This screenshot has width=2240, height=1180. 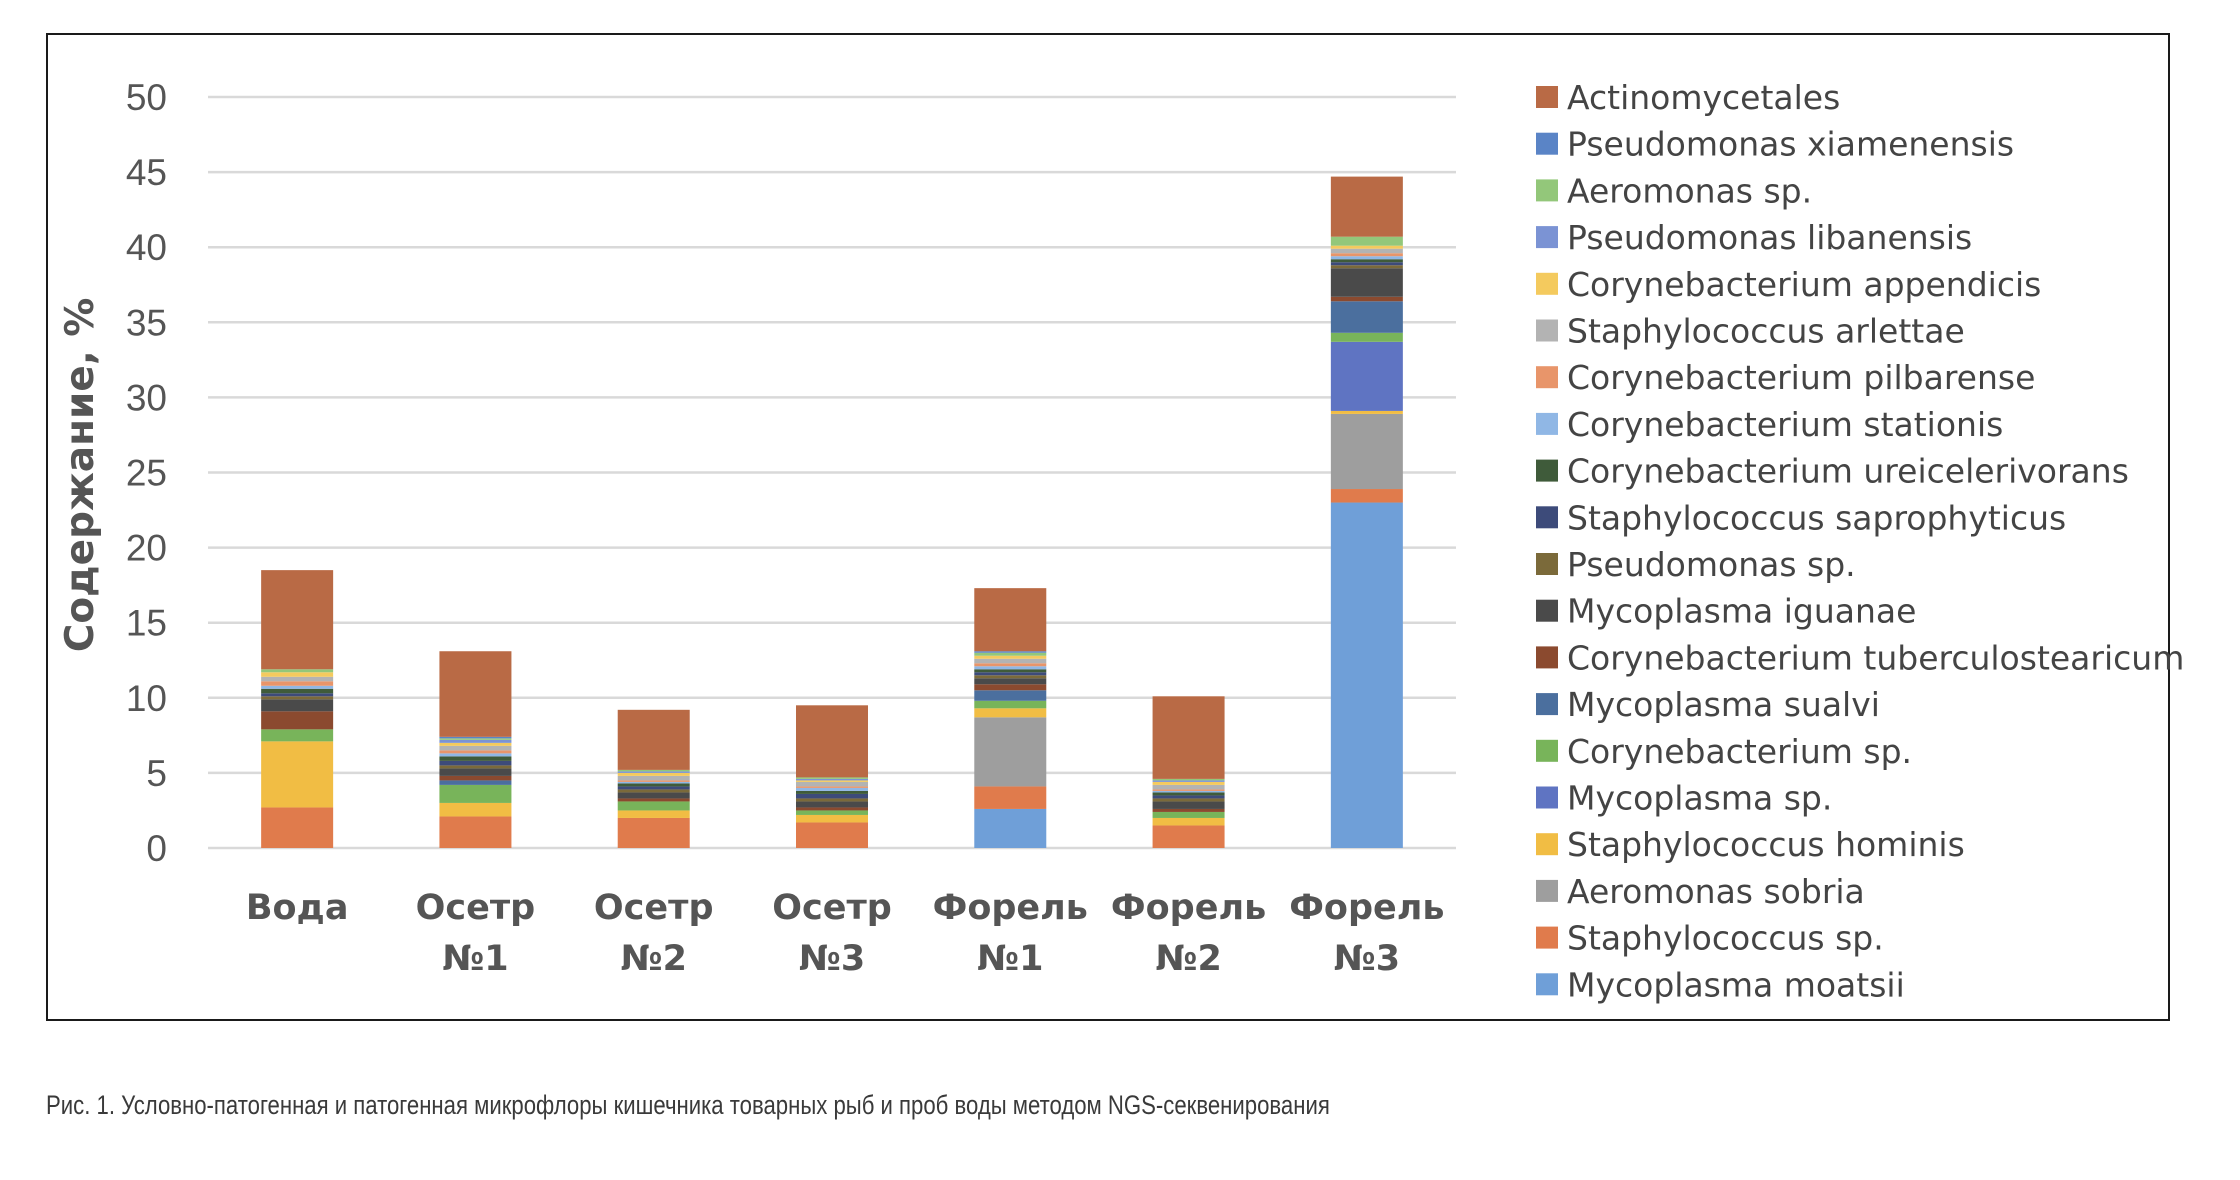 I want to click on y-tick-label: 50, so click(x=146, y=97).